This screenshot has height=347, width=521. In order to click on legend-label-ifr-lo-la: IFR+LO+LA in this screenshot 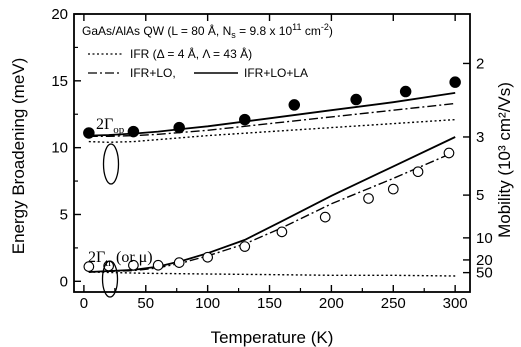, I will do `click(276, 73)`.